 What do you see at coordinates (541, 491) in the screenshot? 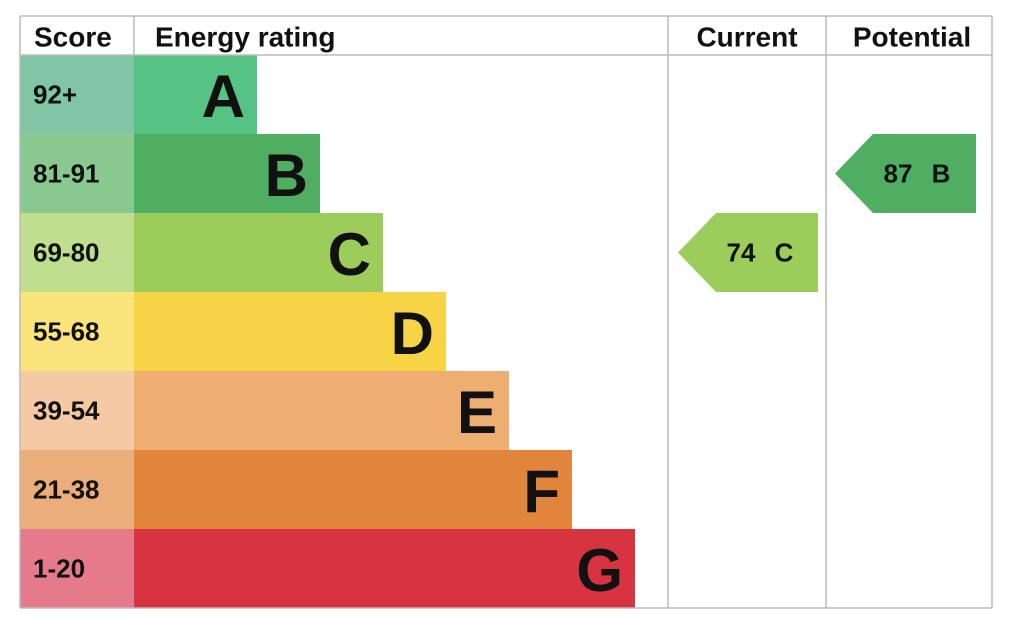
I see `band-letter: F` at bounding box center [541, 491].